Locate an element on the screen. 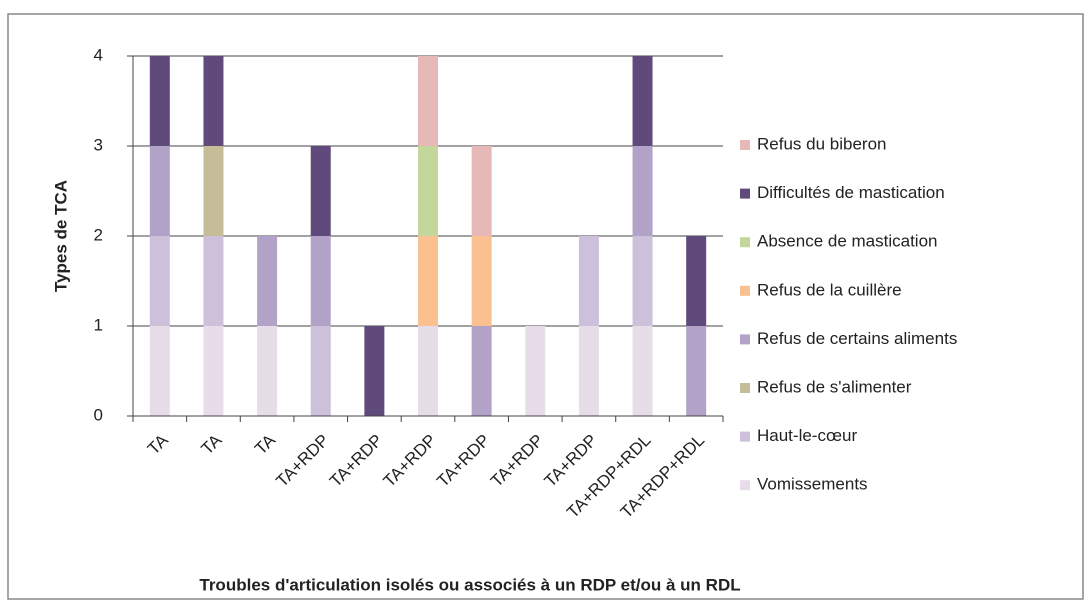 The width and height of the screenshot is (1091, 612). y-tick-label: 3 is located at coordinates (98, 144).